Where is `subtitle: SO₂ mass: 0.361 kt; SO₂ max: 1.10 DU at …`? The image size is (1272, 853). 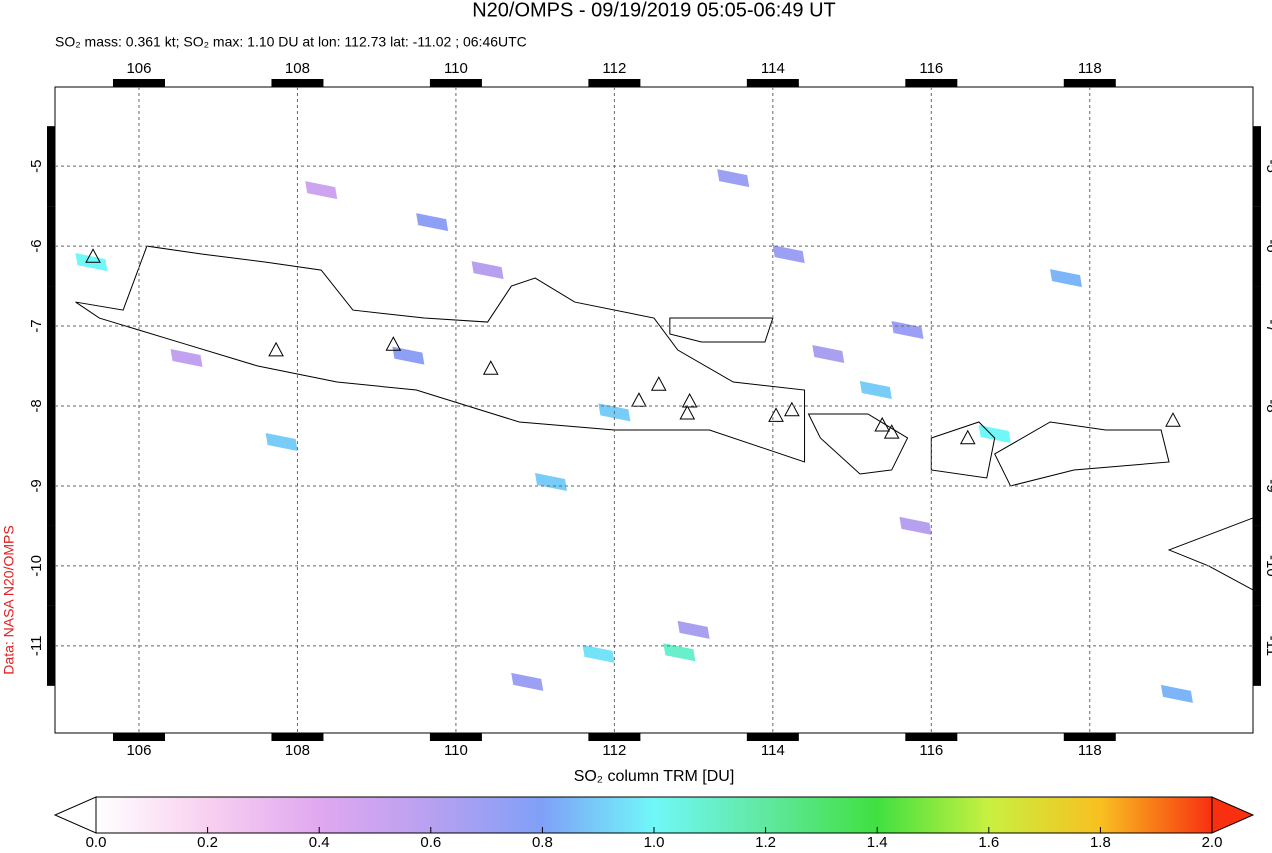
subtitle: SO₂ mass: 0.361 kt; SO₂ max: 1.10 DU at … is located at coordinates (291, 42).